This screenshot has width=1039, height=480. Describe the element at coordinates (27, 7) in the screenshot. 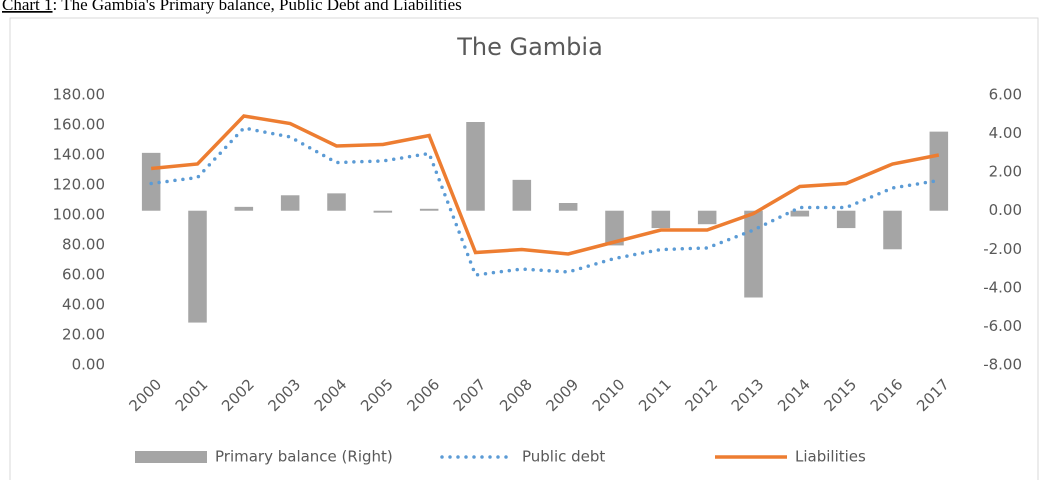

I see `caption-label: Chart 1` at that location.